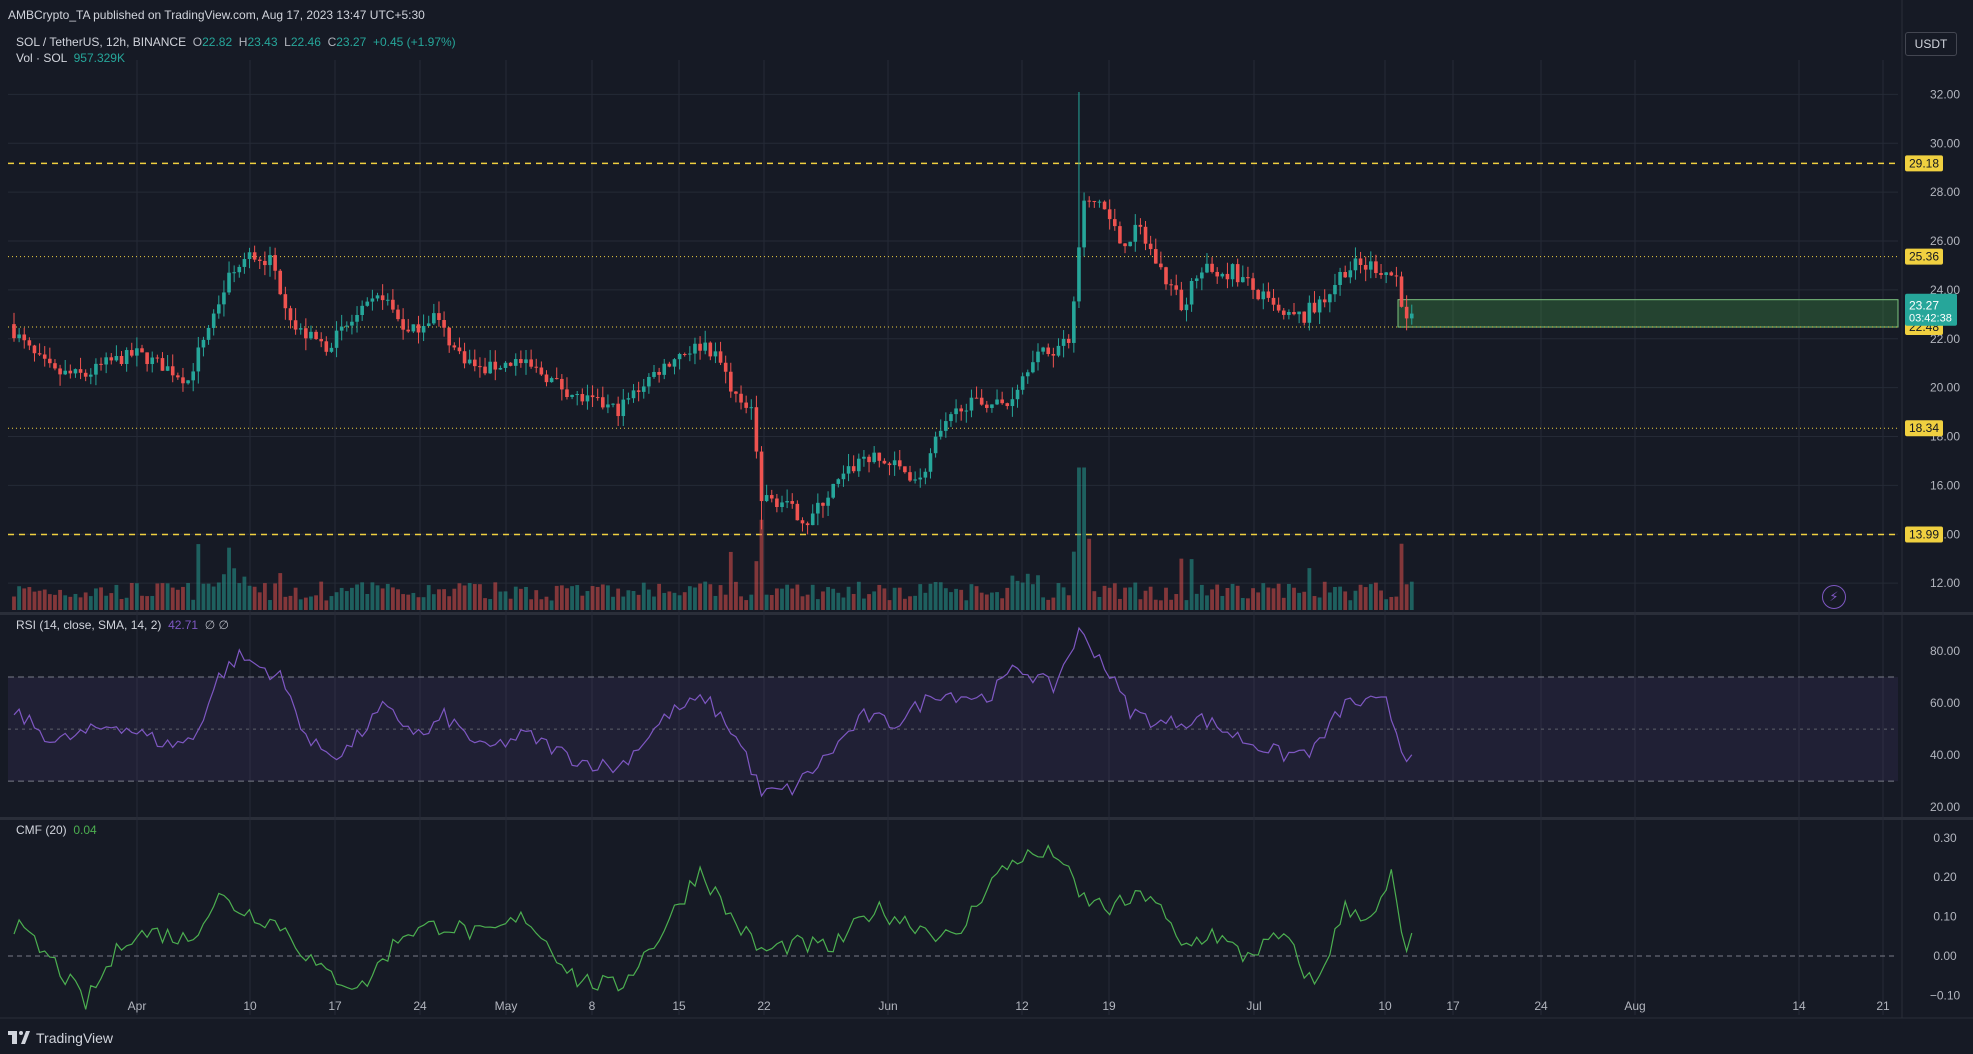 The height and width of the screenshot is (1054, 1973). Describe the element at coordinates (41, 58) in the screenshot. I see `volume-label: Vol · SOL` at that location.